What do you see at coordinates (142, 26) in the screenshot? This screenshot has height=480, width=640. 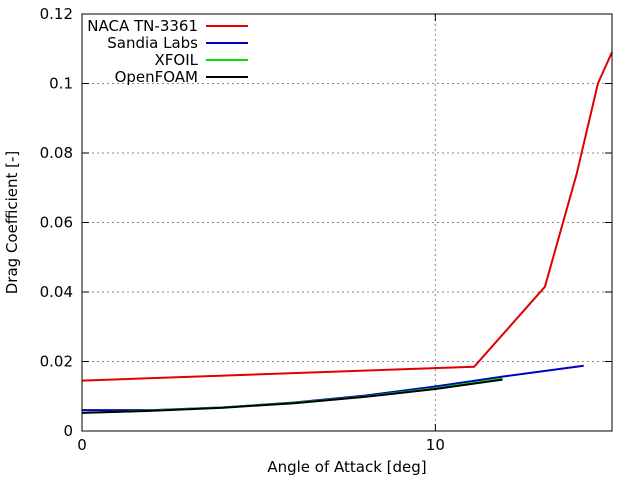 I see `legend-label: NACA TN-3361` at bounding box center [142, 26].